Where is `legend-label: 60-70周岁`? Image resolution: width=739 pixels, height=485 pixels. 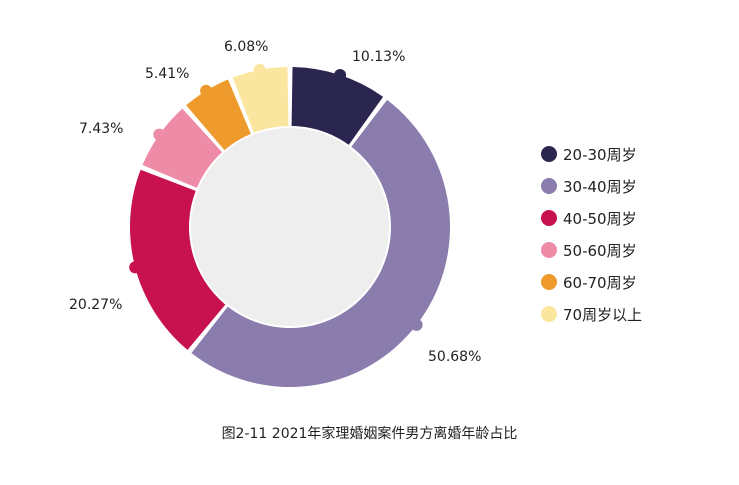 legend-label: 60-70周岁 is located at coordinates (600, 282).